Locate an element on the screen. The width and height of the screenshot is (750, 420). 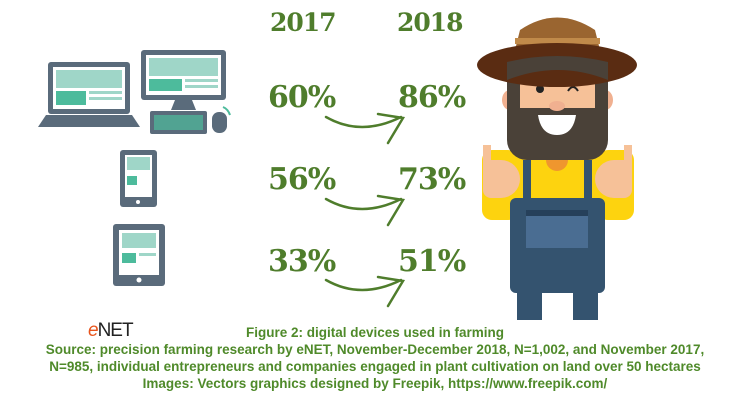
year-2017-header: 2017 is located at coordinates (303, 22).